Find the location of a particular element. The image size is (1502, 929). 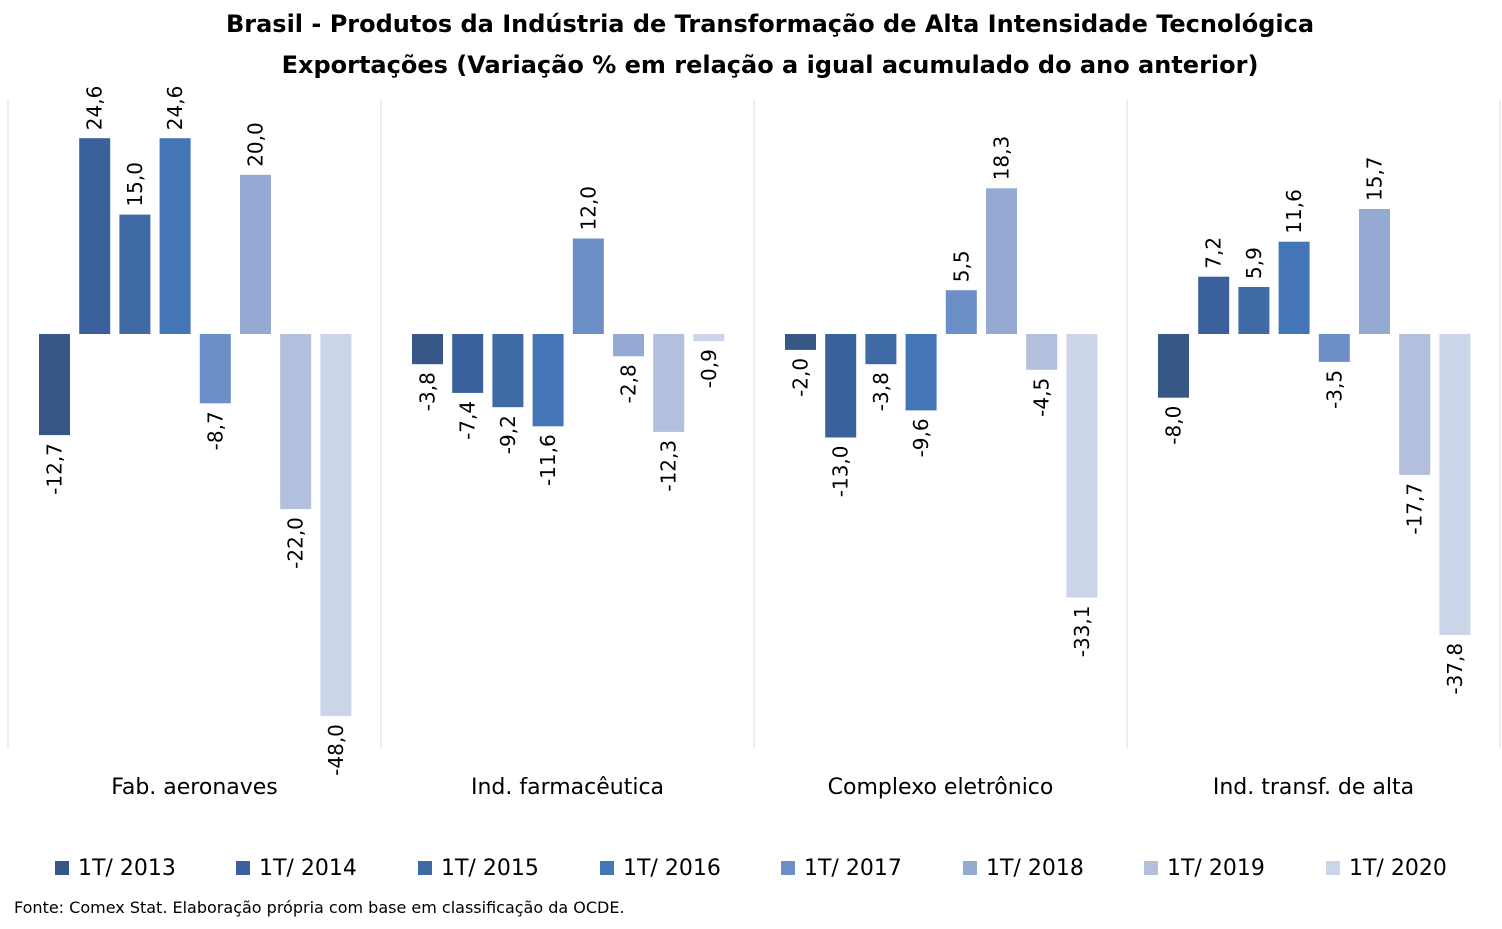

data-label: -17,7 is located at coordinates (1415, 509).